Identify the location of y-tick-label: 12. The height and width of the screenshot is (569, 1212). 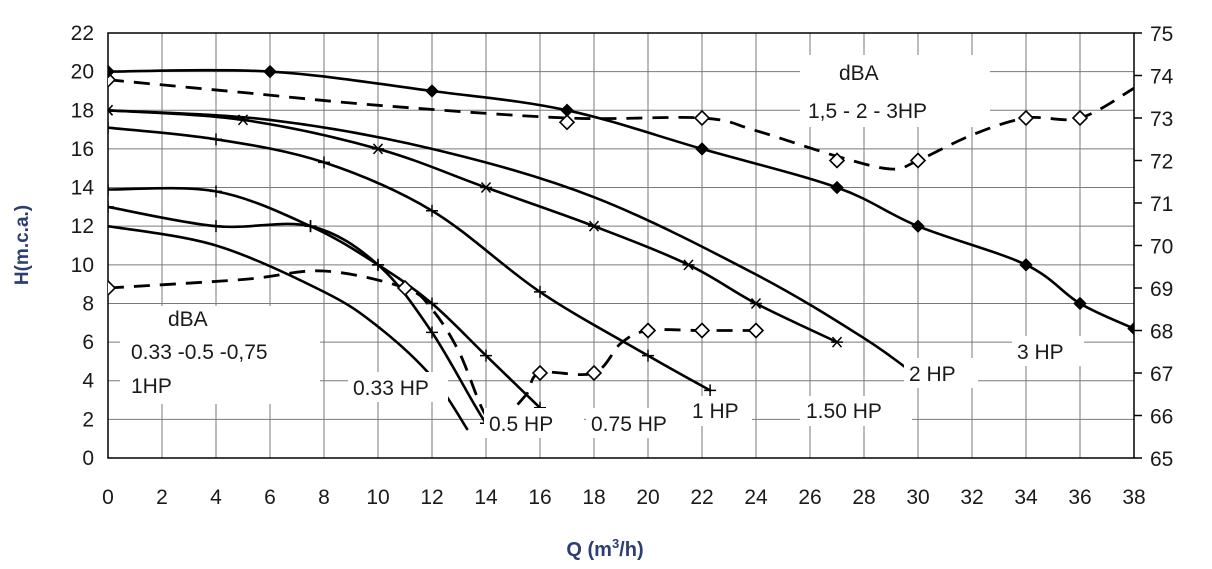
(82, 226).